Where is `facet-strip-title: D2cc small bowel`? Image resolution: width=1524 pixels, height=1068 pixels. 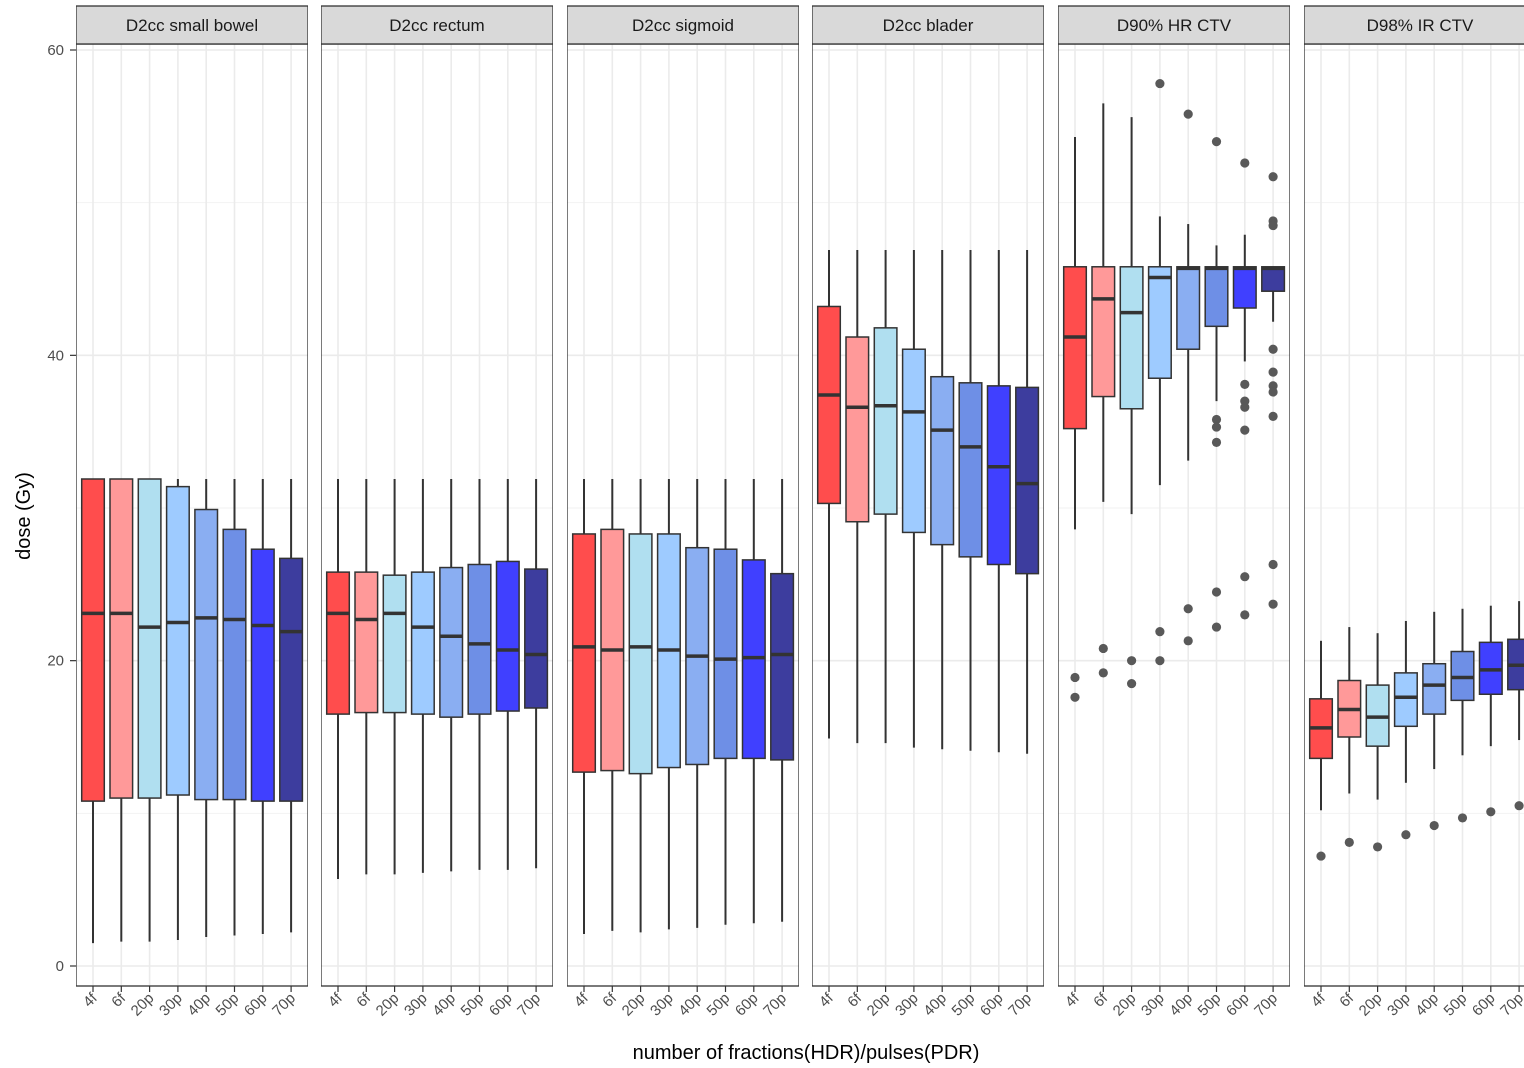
facet-strip-title: D2cc small bowel is located at coordinates (192, 25).